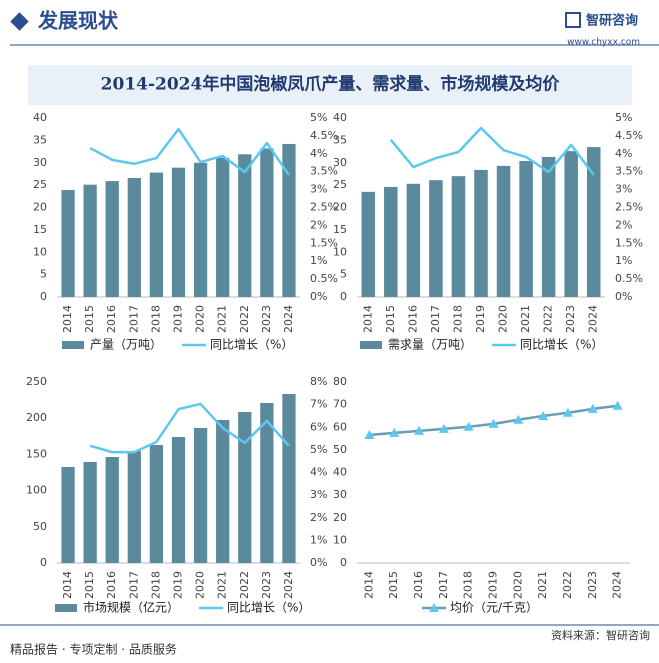  Describe the element at coordinates (73, 345) in the screenshot. I see `legend-swatch` at that location.